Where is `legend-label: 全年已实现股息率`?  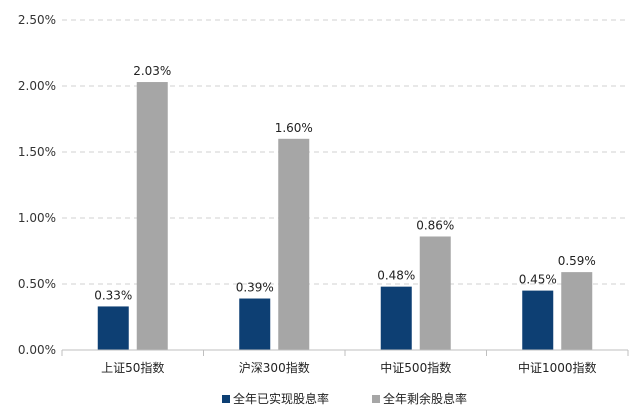 legend-label: 全年已实现股息率 is located at coordinates (281, 398).